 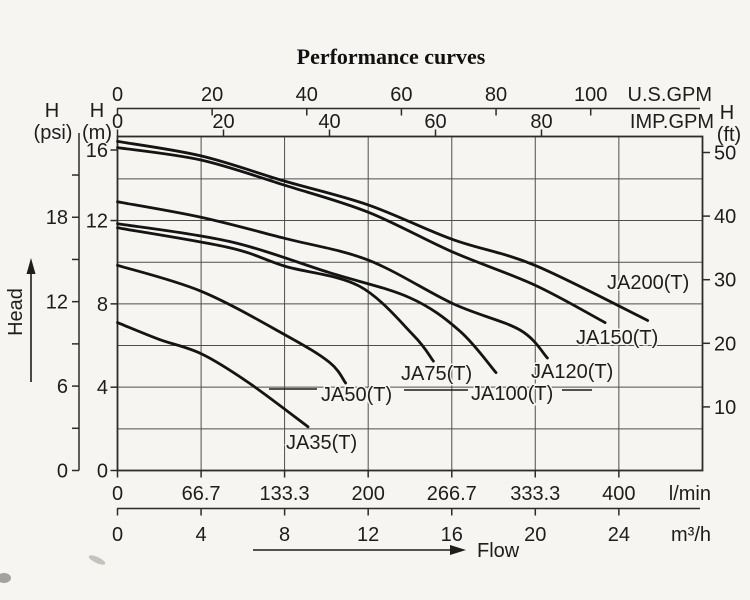 What do you see at coordinates (212, 95) in the screenshot?
I see `us-gpm-tick-label: 20` at bounding box center [212, 95].